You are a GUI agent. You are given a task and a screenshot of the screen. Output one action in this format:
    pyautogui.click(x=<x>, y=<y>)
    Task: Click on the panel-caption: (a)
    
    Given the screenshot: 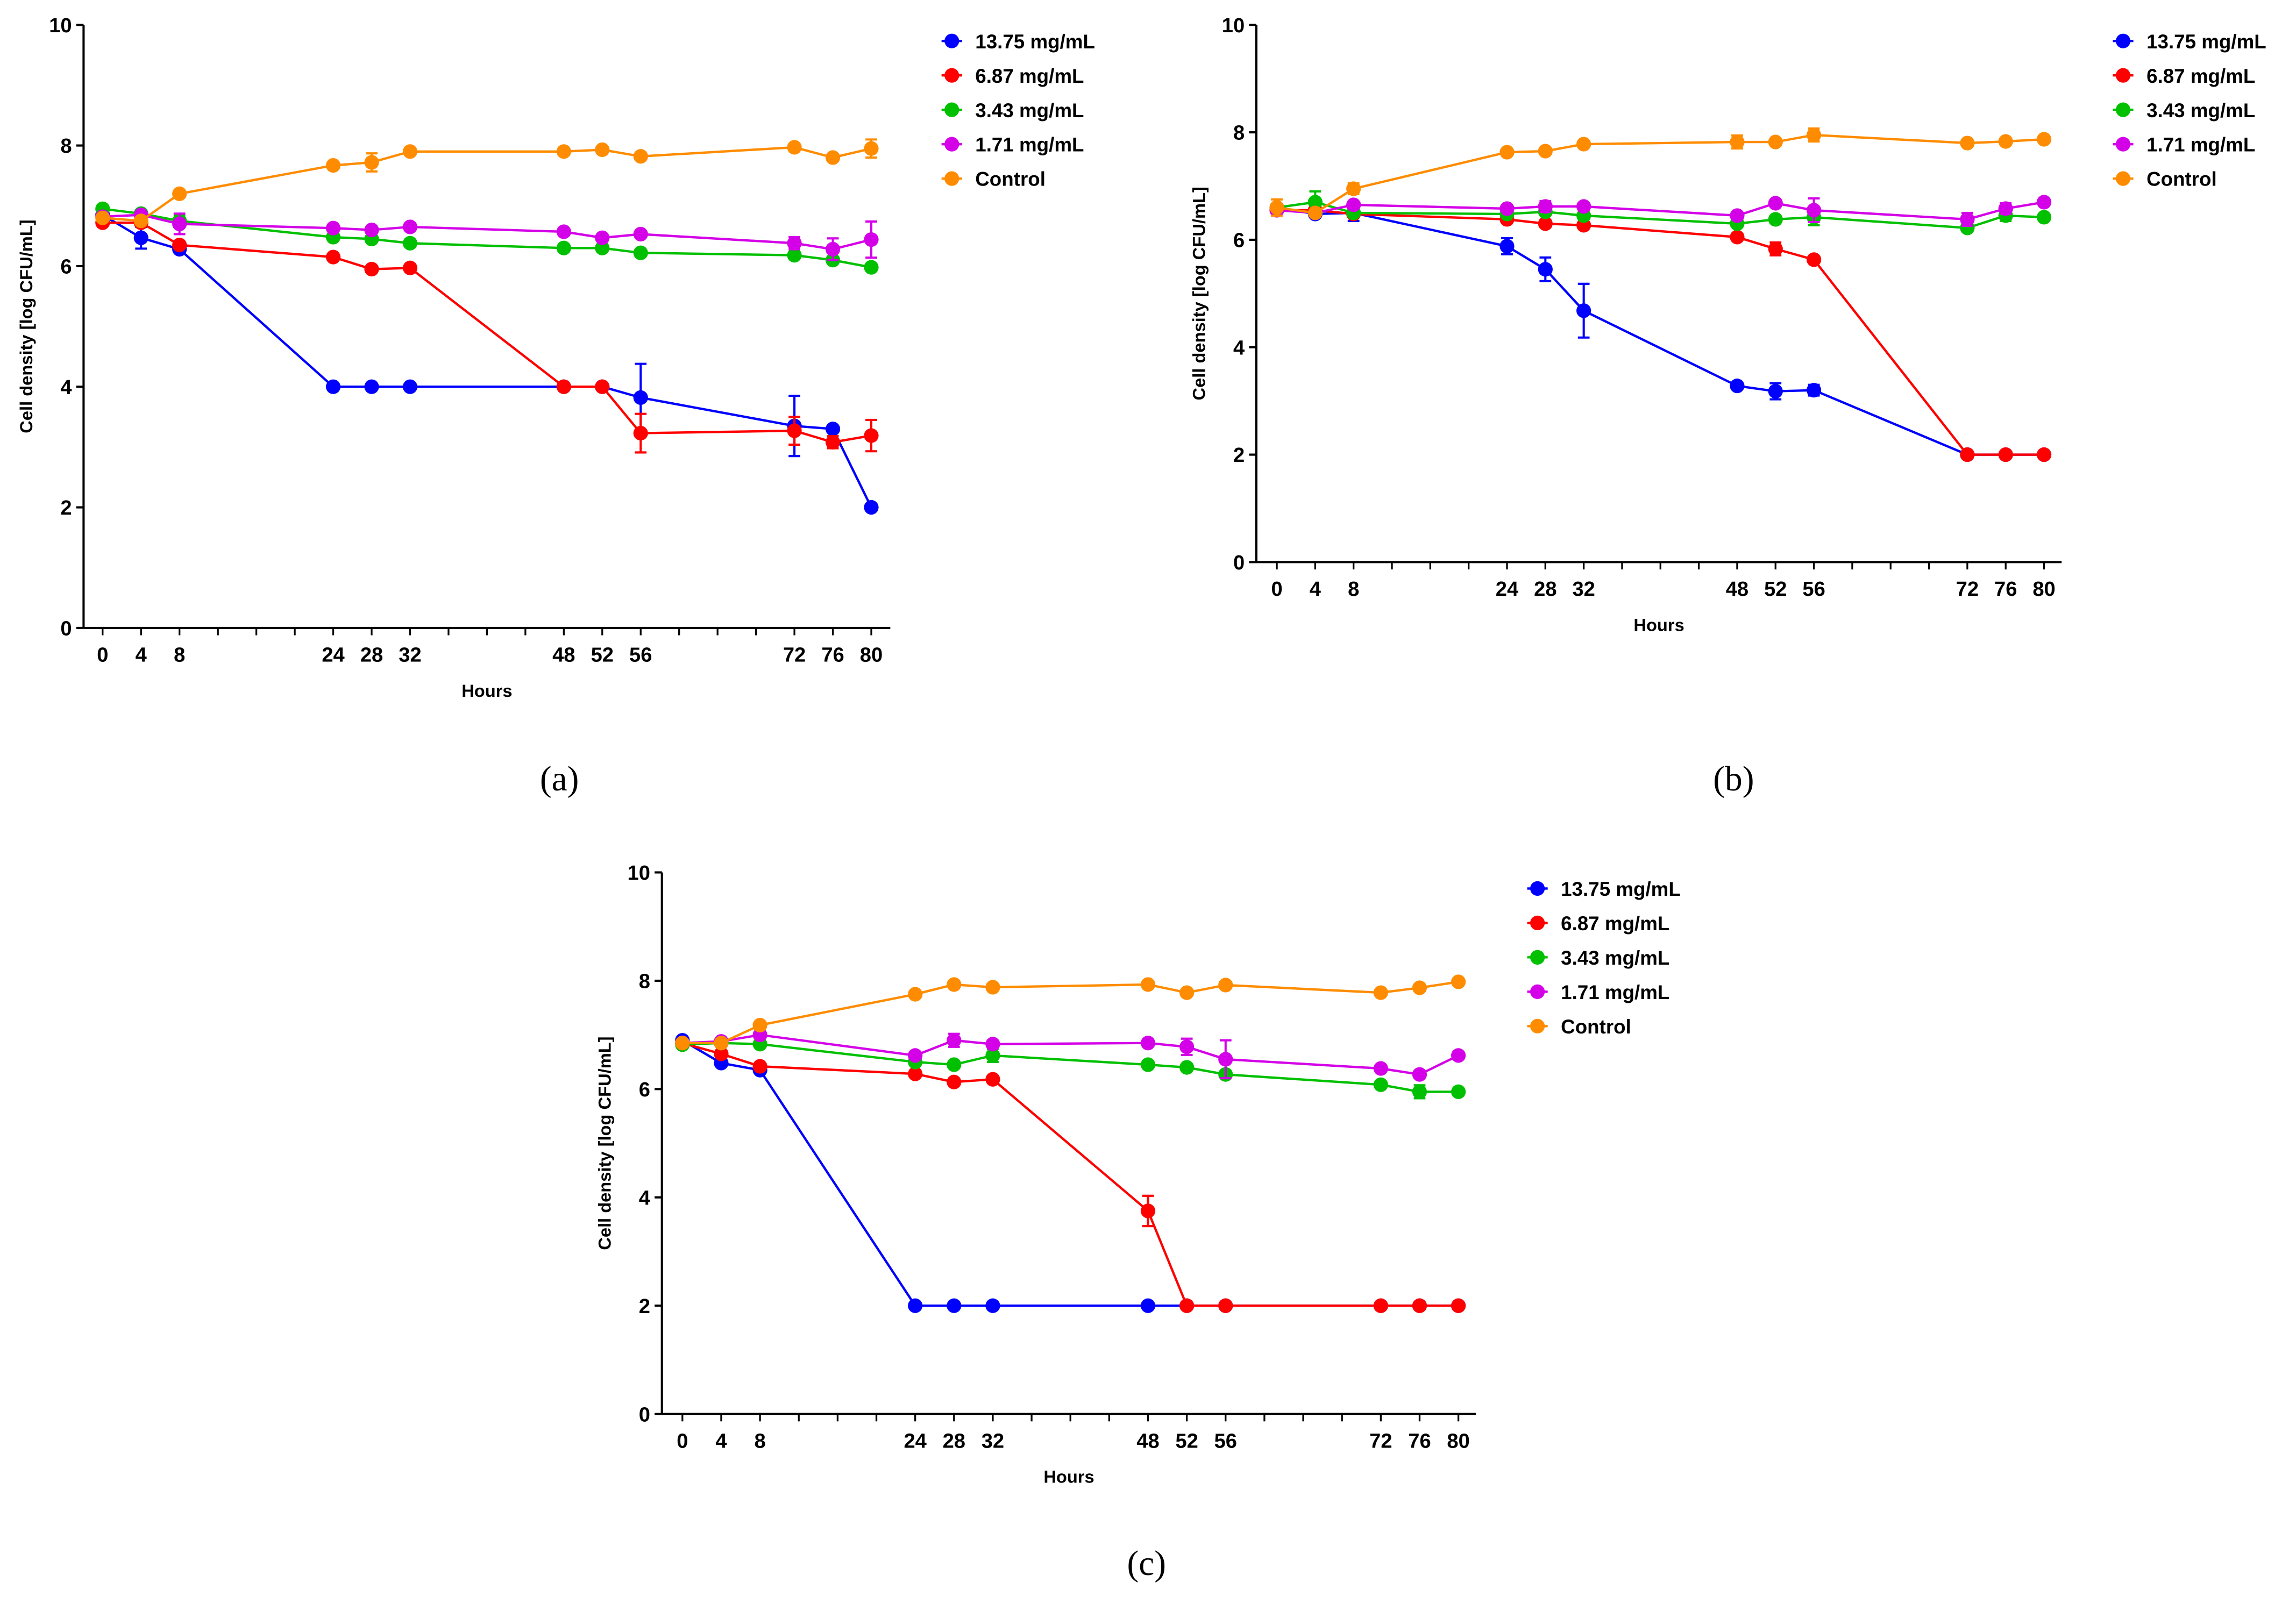 What is the action you would take?
    pyautogui.click(x=560, y=779)
    